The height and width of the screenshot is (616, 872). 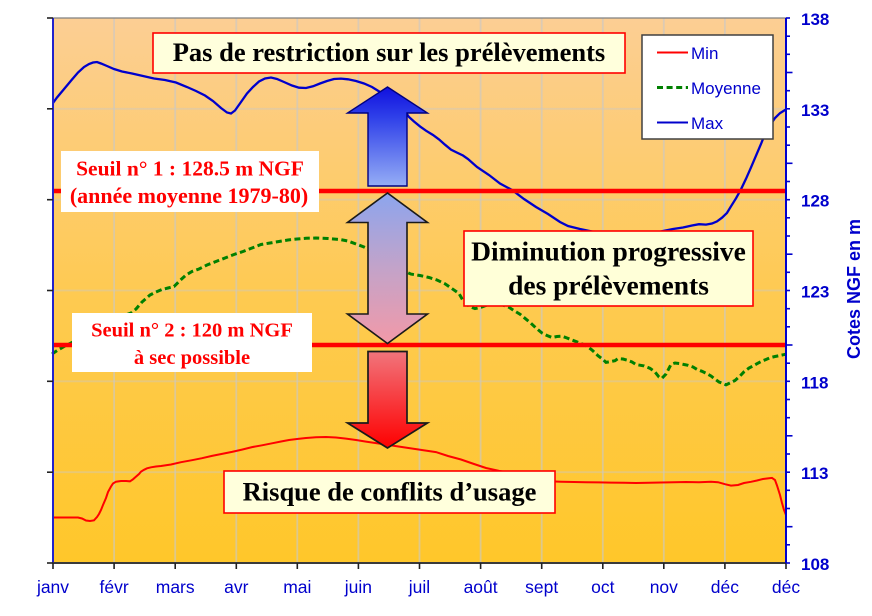 What do you see at coordinates (541, 587) in the screenshot?
I see `svg-text: sept` at bounding box center [541, 587].